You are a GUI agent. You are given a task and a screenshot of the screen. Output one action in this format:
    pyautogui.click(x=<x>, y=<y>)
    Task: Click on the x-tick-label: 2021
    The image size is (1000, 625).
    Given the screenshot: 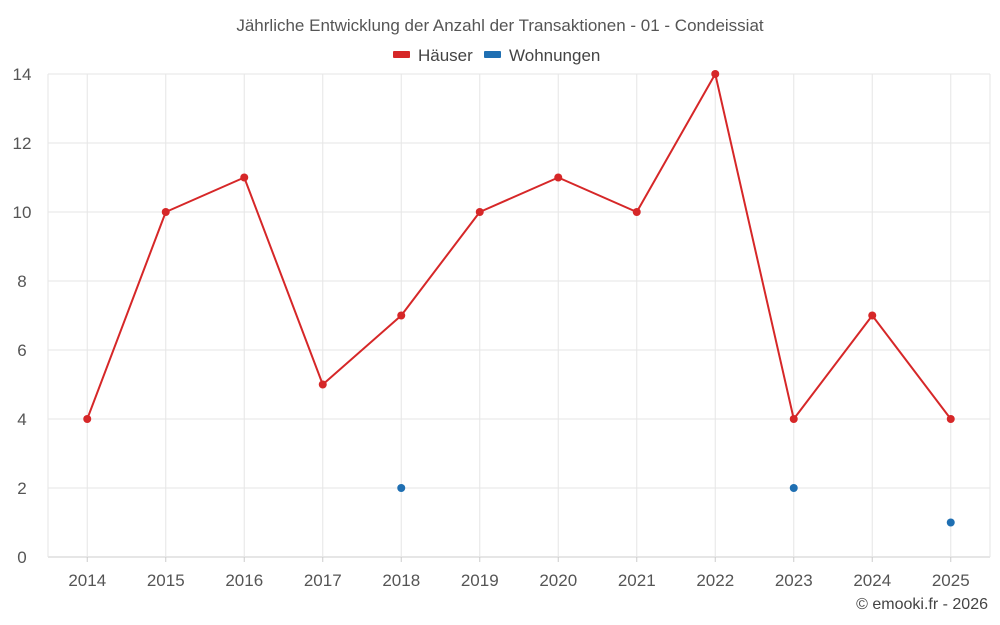 What is the action you would take?
    pyautogui.click(x=637, y=580)
    